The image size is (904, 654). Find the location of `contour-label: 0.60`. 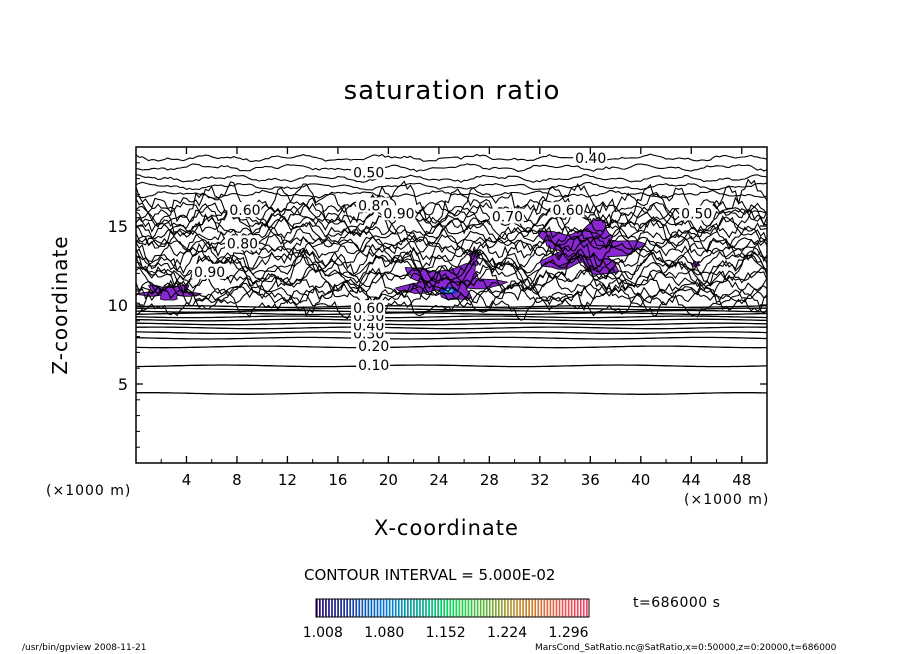

contour-label: 0.60 is located at coordinates (567, 211).